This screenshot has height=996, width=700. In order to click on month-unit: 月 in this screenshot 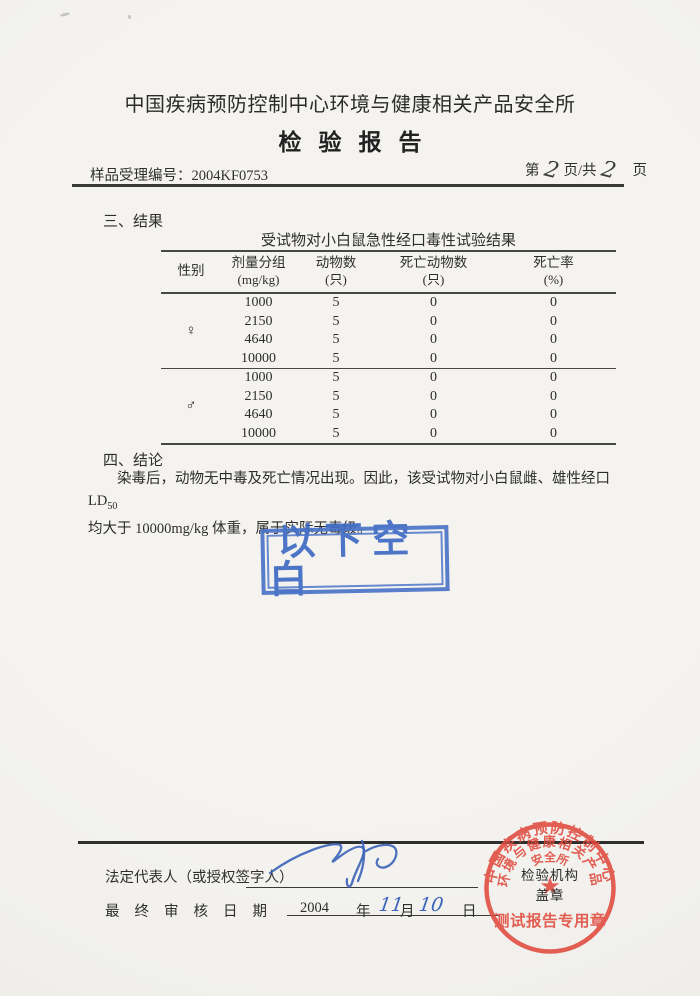, I will do `click(407, 912)`.